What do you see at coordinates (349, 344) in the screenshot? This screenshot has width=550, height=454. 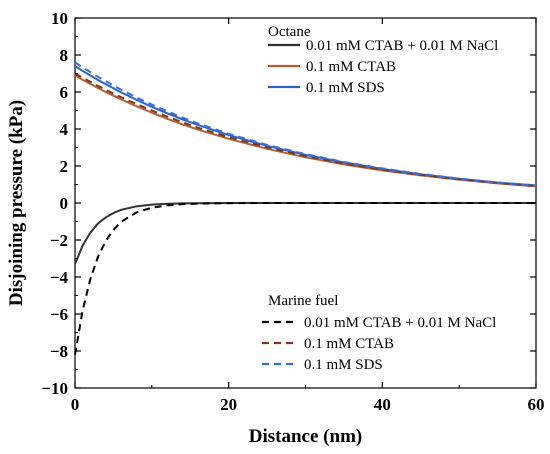 I see `legend-label-marine-fuel-2: 0.1 mM CTAB` at bounding box center [349, 344].